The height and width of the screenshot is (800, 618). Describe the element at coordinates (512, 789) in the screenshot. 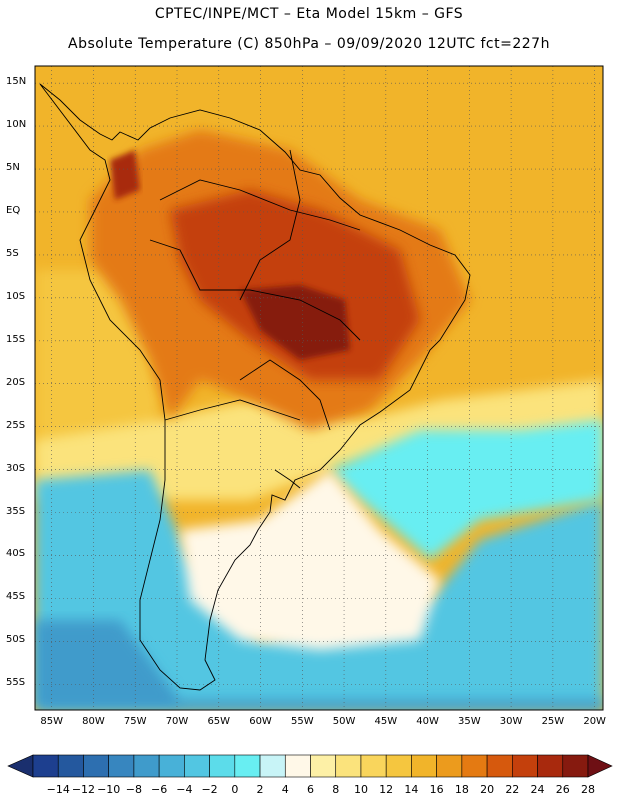

I see `colorbar-label: 22` at that location.